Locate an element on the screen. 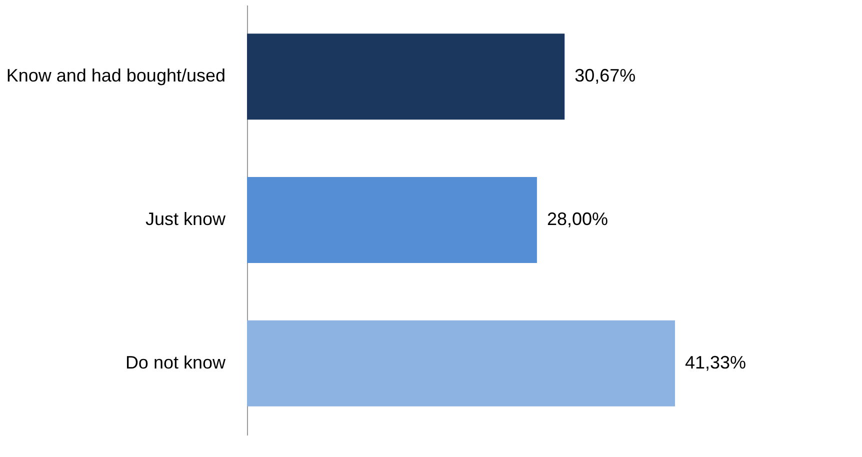  data-label: 41,33% is located at coordinates (715, 362).